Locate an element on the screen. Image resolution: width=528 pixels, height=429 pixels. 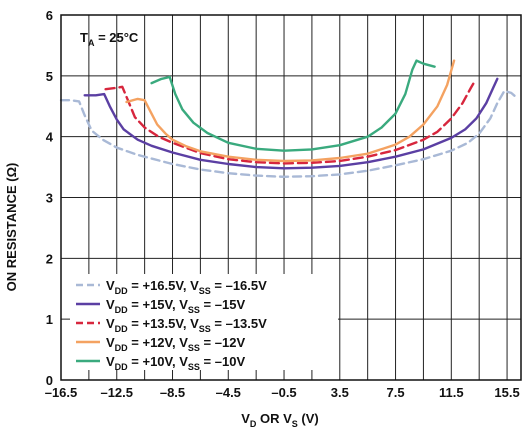
legend-label-1: VDD = +16.5V, VSS = –16.5V is located at coordinates (186, 287).